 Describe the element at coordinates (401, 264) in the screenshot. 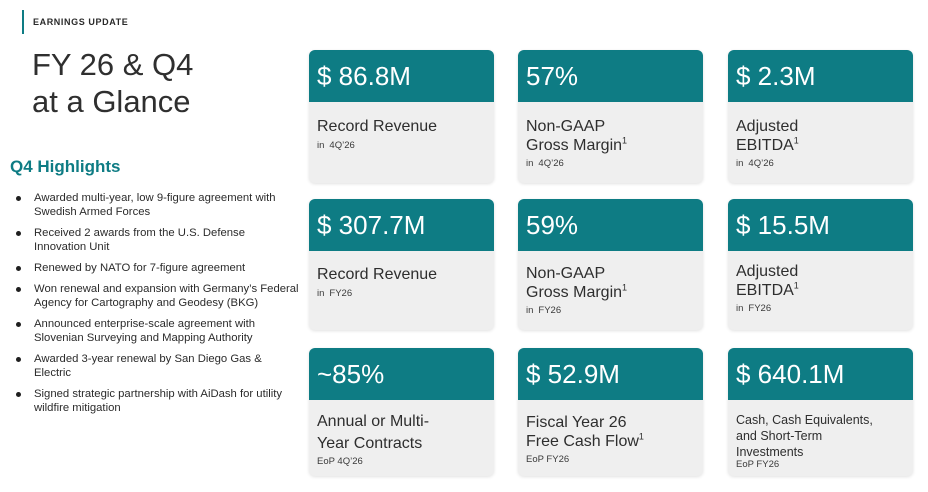

I see `metric-card-fy-revenue: $ 307.7M Record Revenue in FY26` at that location.